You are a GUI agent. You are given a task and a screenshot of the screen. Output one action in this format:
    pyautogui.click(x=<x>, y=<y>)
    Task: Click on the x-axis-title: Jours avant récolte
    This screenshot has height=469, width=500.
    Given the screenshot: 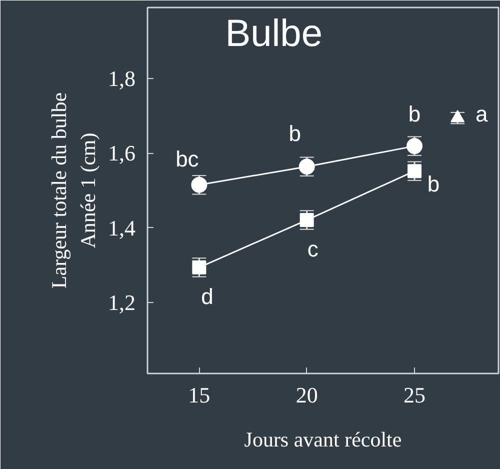 What is the action you would take?
    pyautogui.click(x=323, y=440)
    